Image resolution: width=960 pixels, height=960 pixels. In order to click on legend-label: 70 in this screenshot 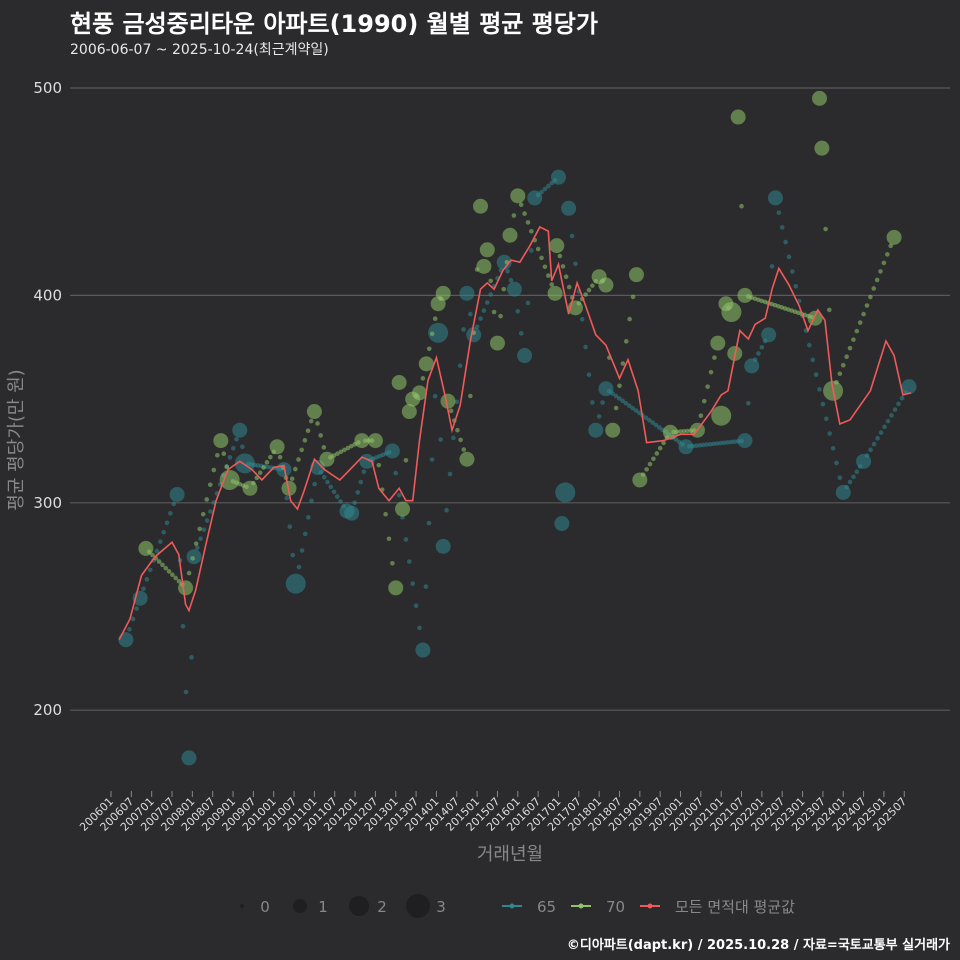, I will do `click(615, 907)`.